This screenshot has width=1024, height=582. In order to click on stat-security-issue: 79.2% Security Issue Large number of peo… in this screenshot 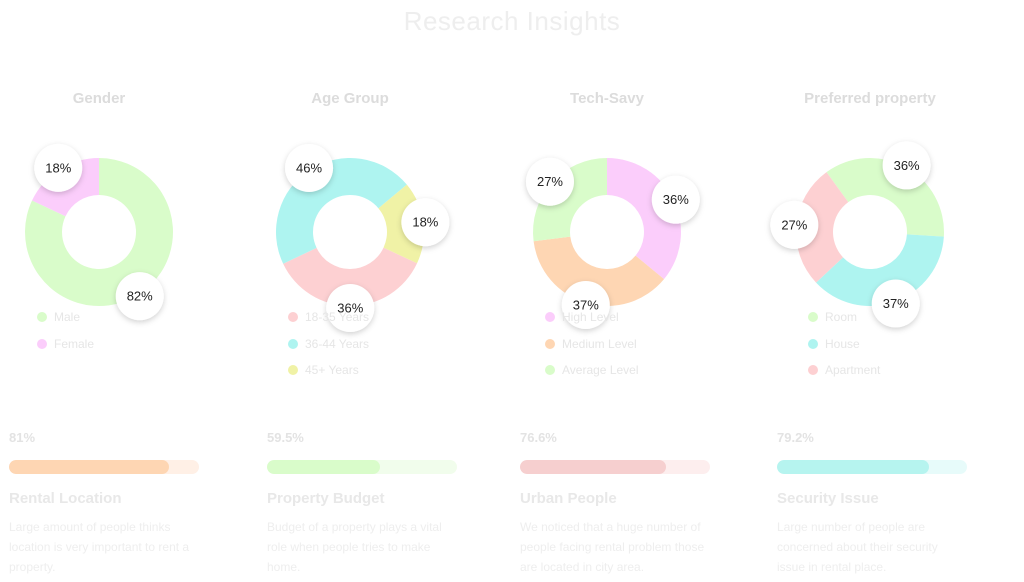, I will do `click(872, 503)`.